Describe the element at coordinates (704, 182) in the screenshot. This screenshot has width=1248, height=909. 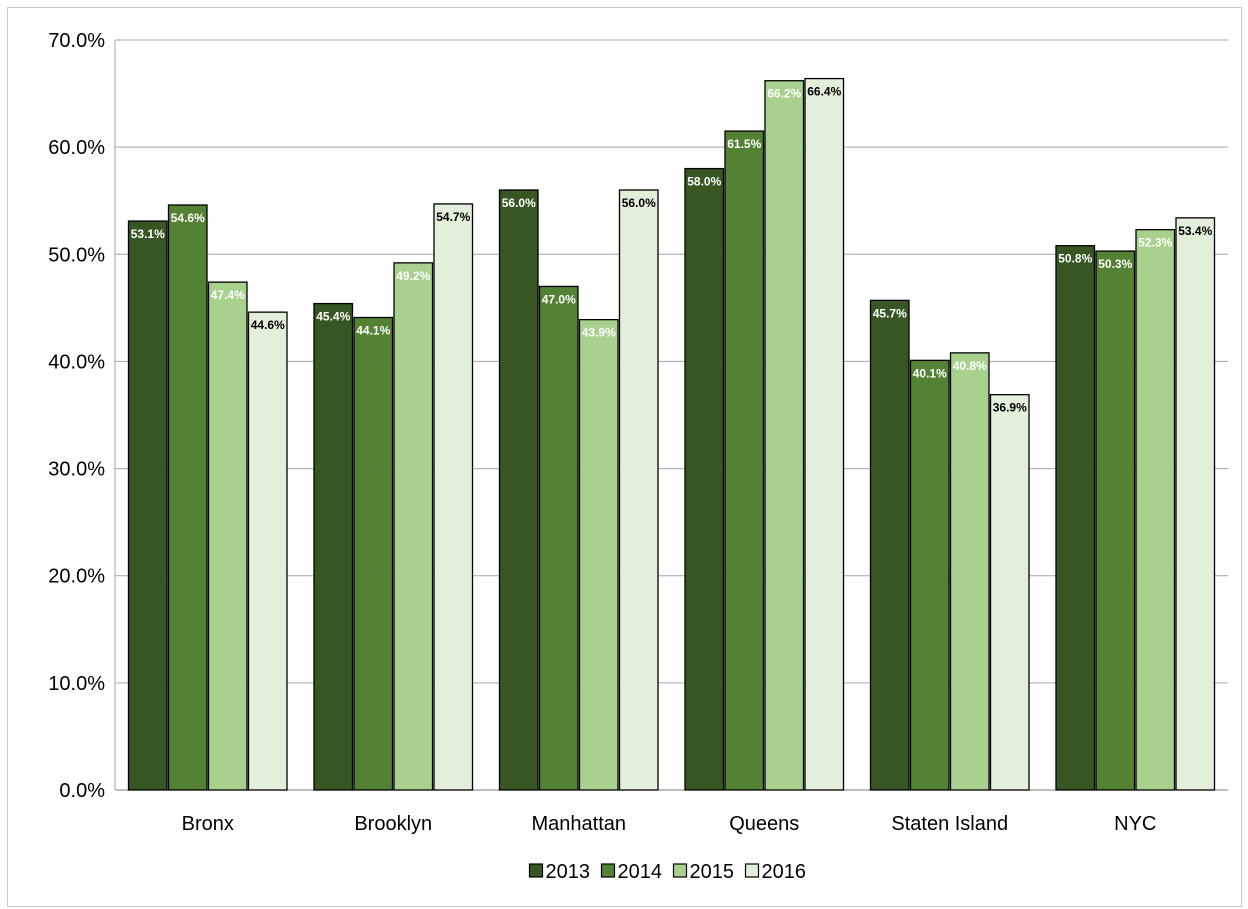
I see `data-label: 58.0%` at that location.